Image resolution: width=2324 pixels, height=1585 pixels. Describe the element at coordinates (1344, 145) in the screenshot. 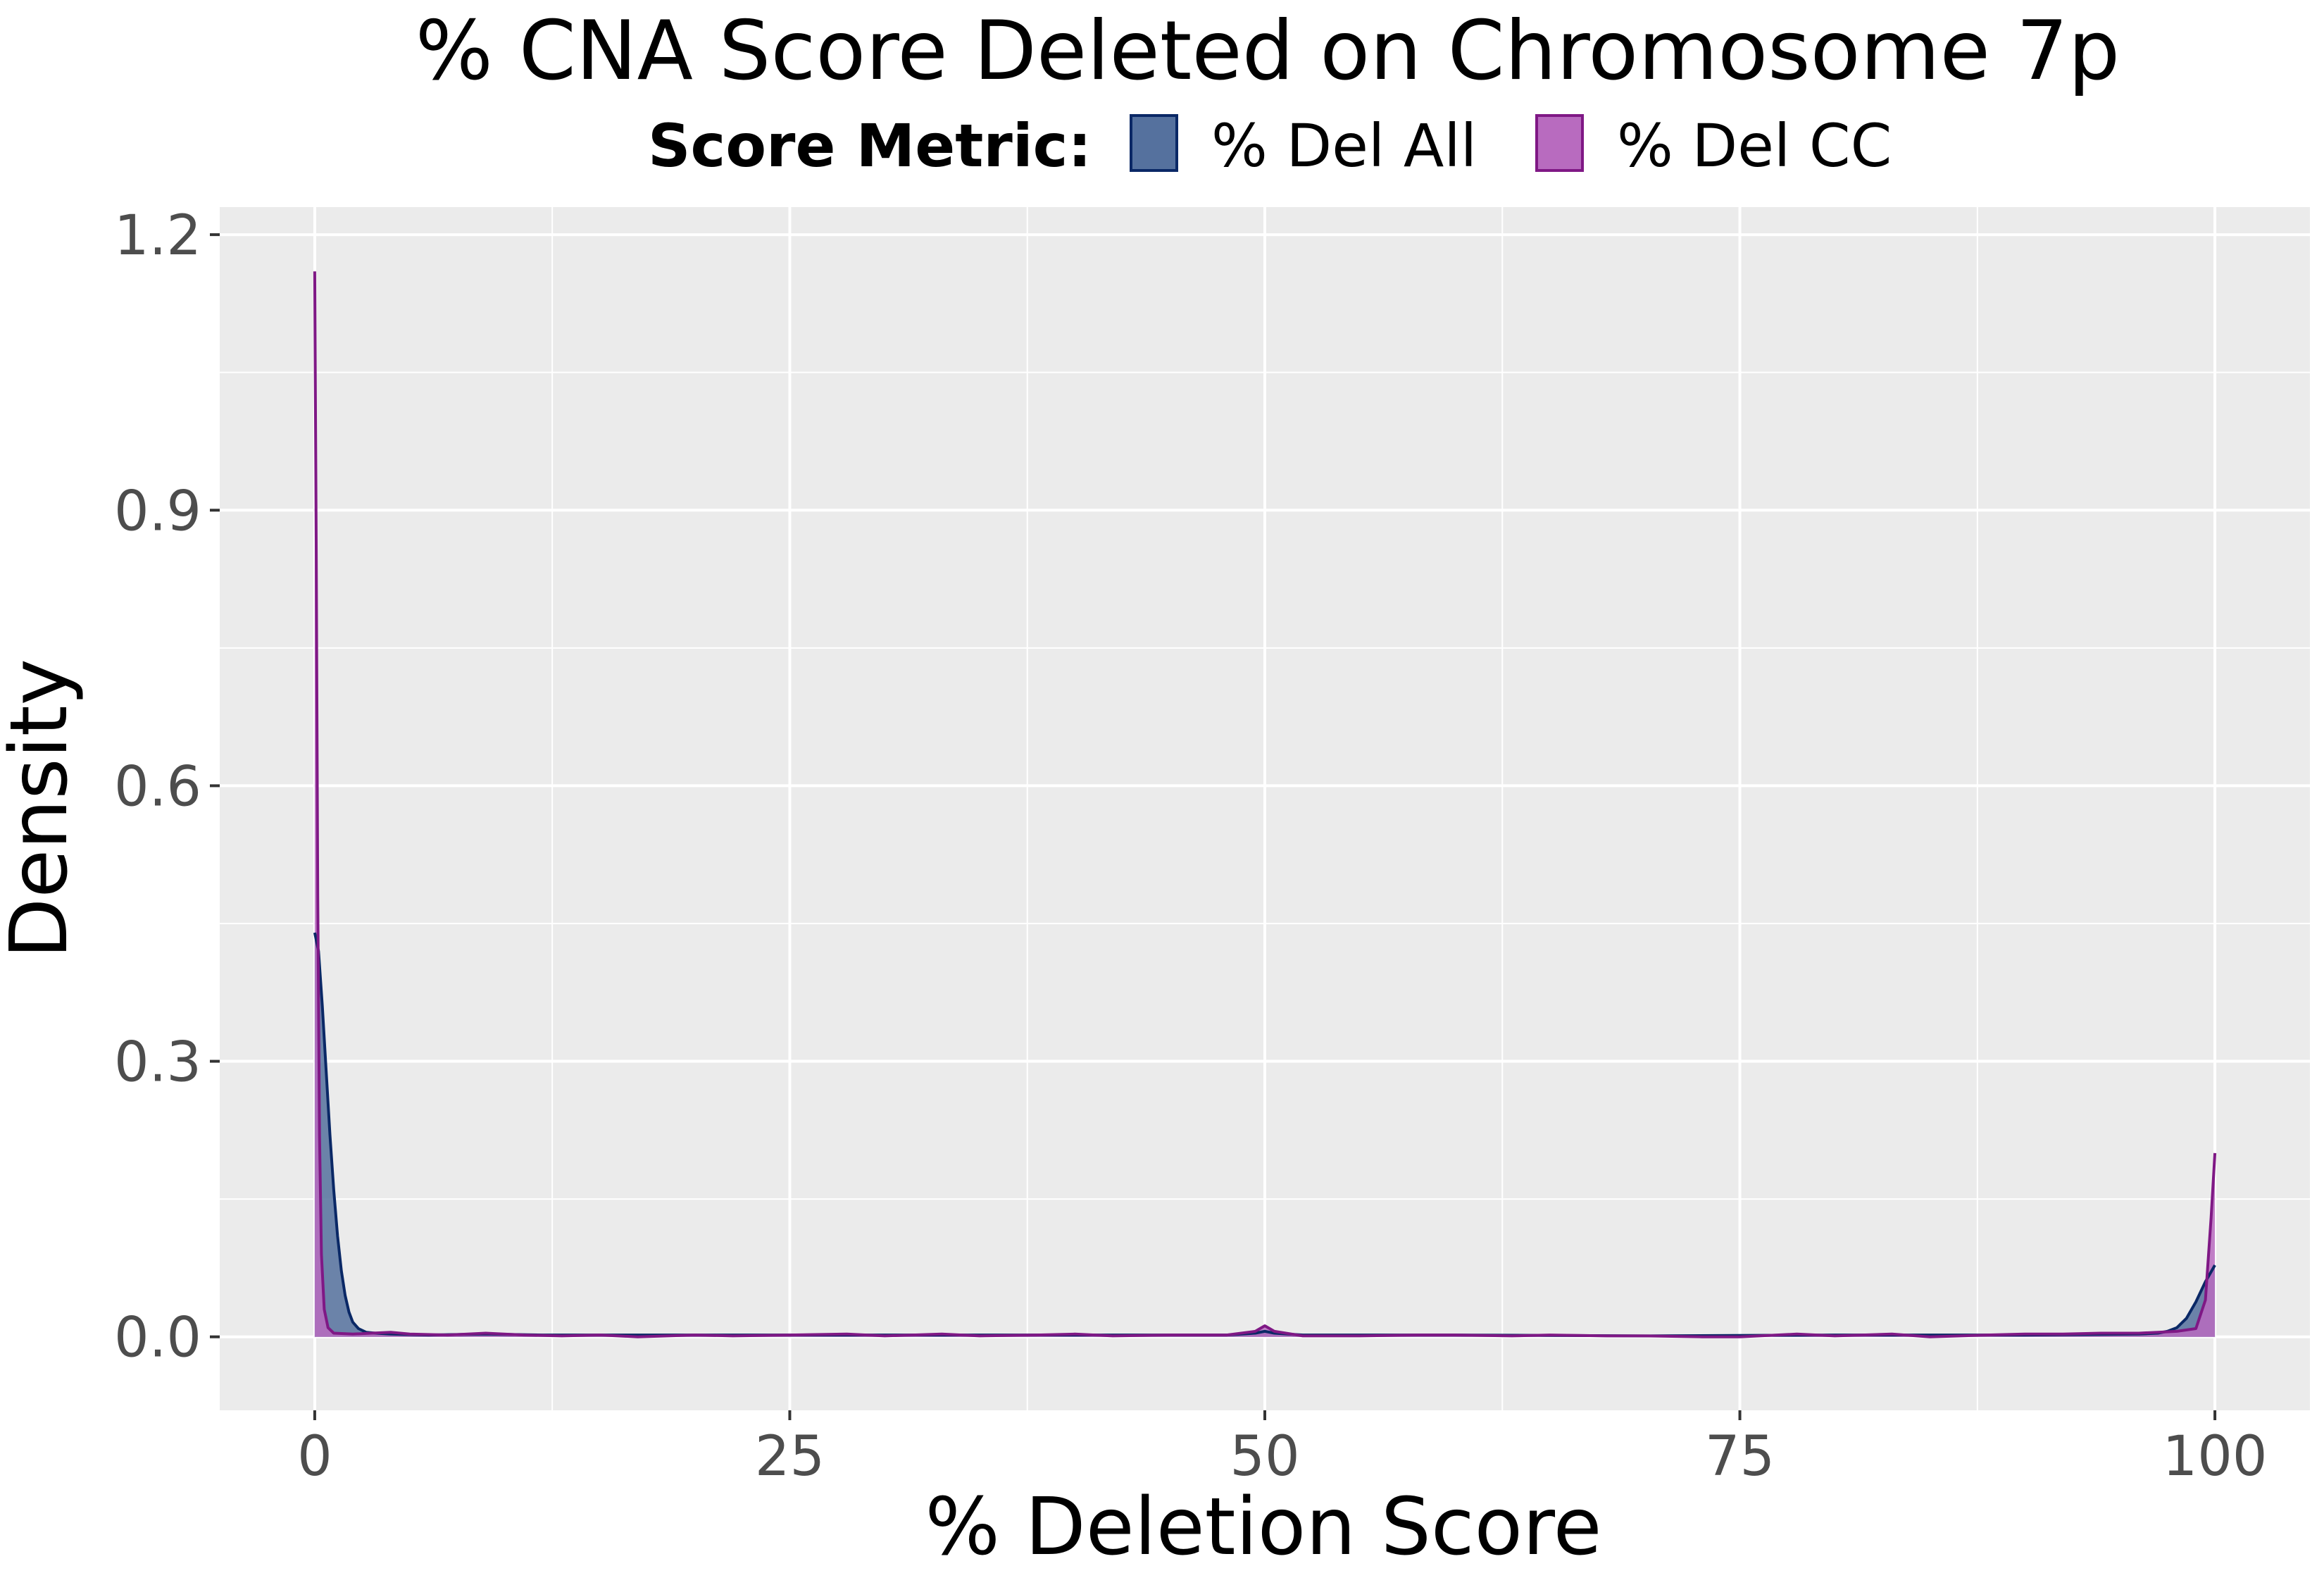

I see `legend-label-del-all: % Del All` at that location.